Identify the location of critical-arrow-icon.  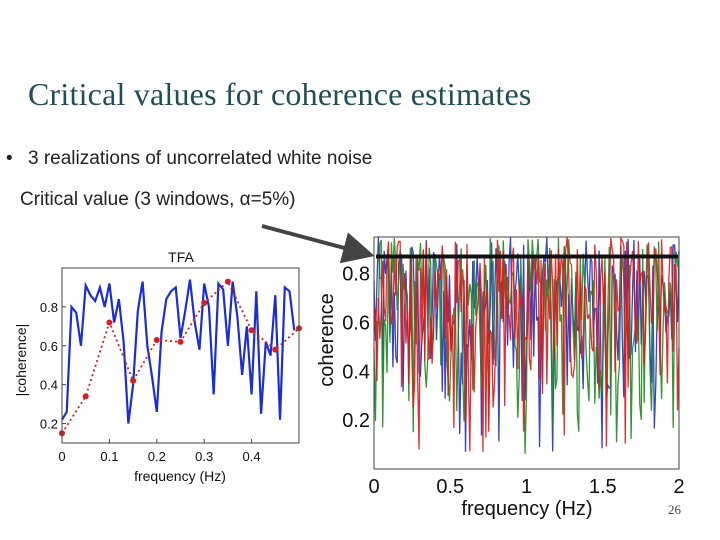
(318, 244).